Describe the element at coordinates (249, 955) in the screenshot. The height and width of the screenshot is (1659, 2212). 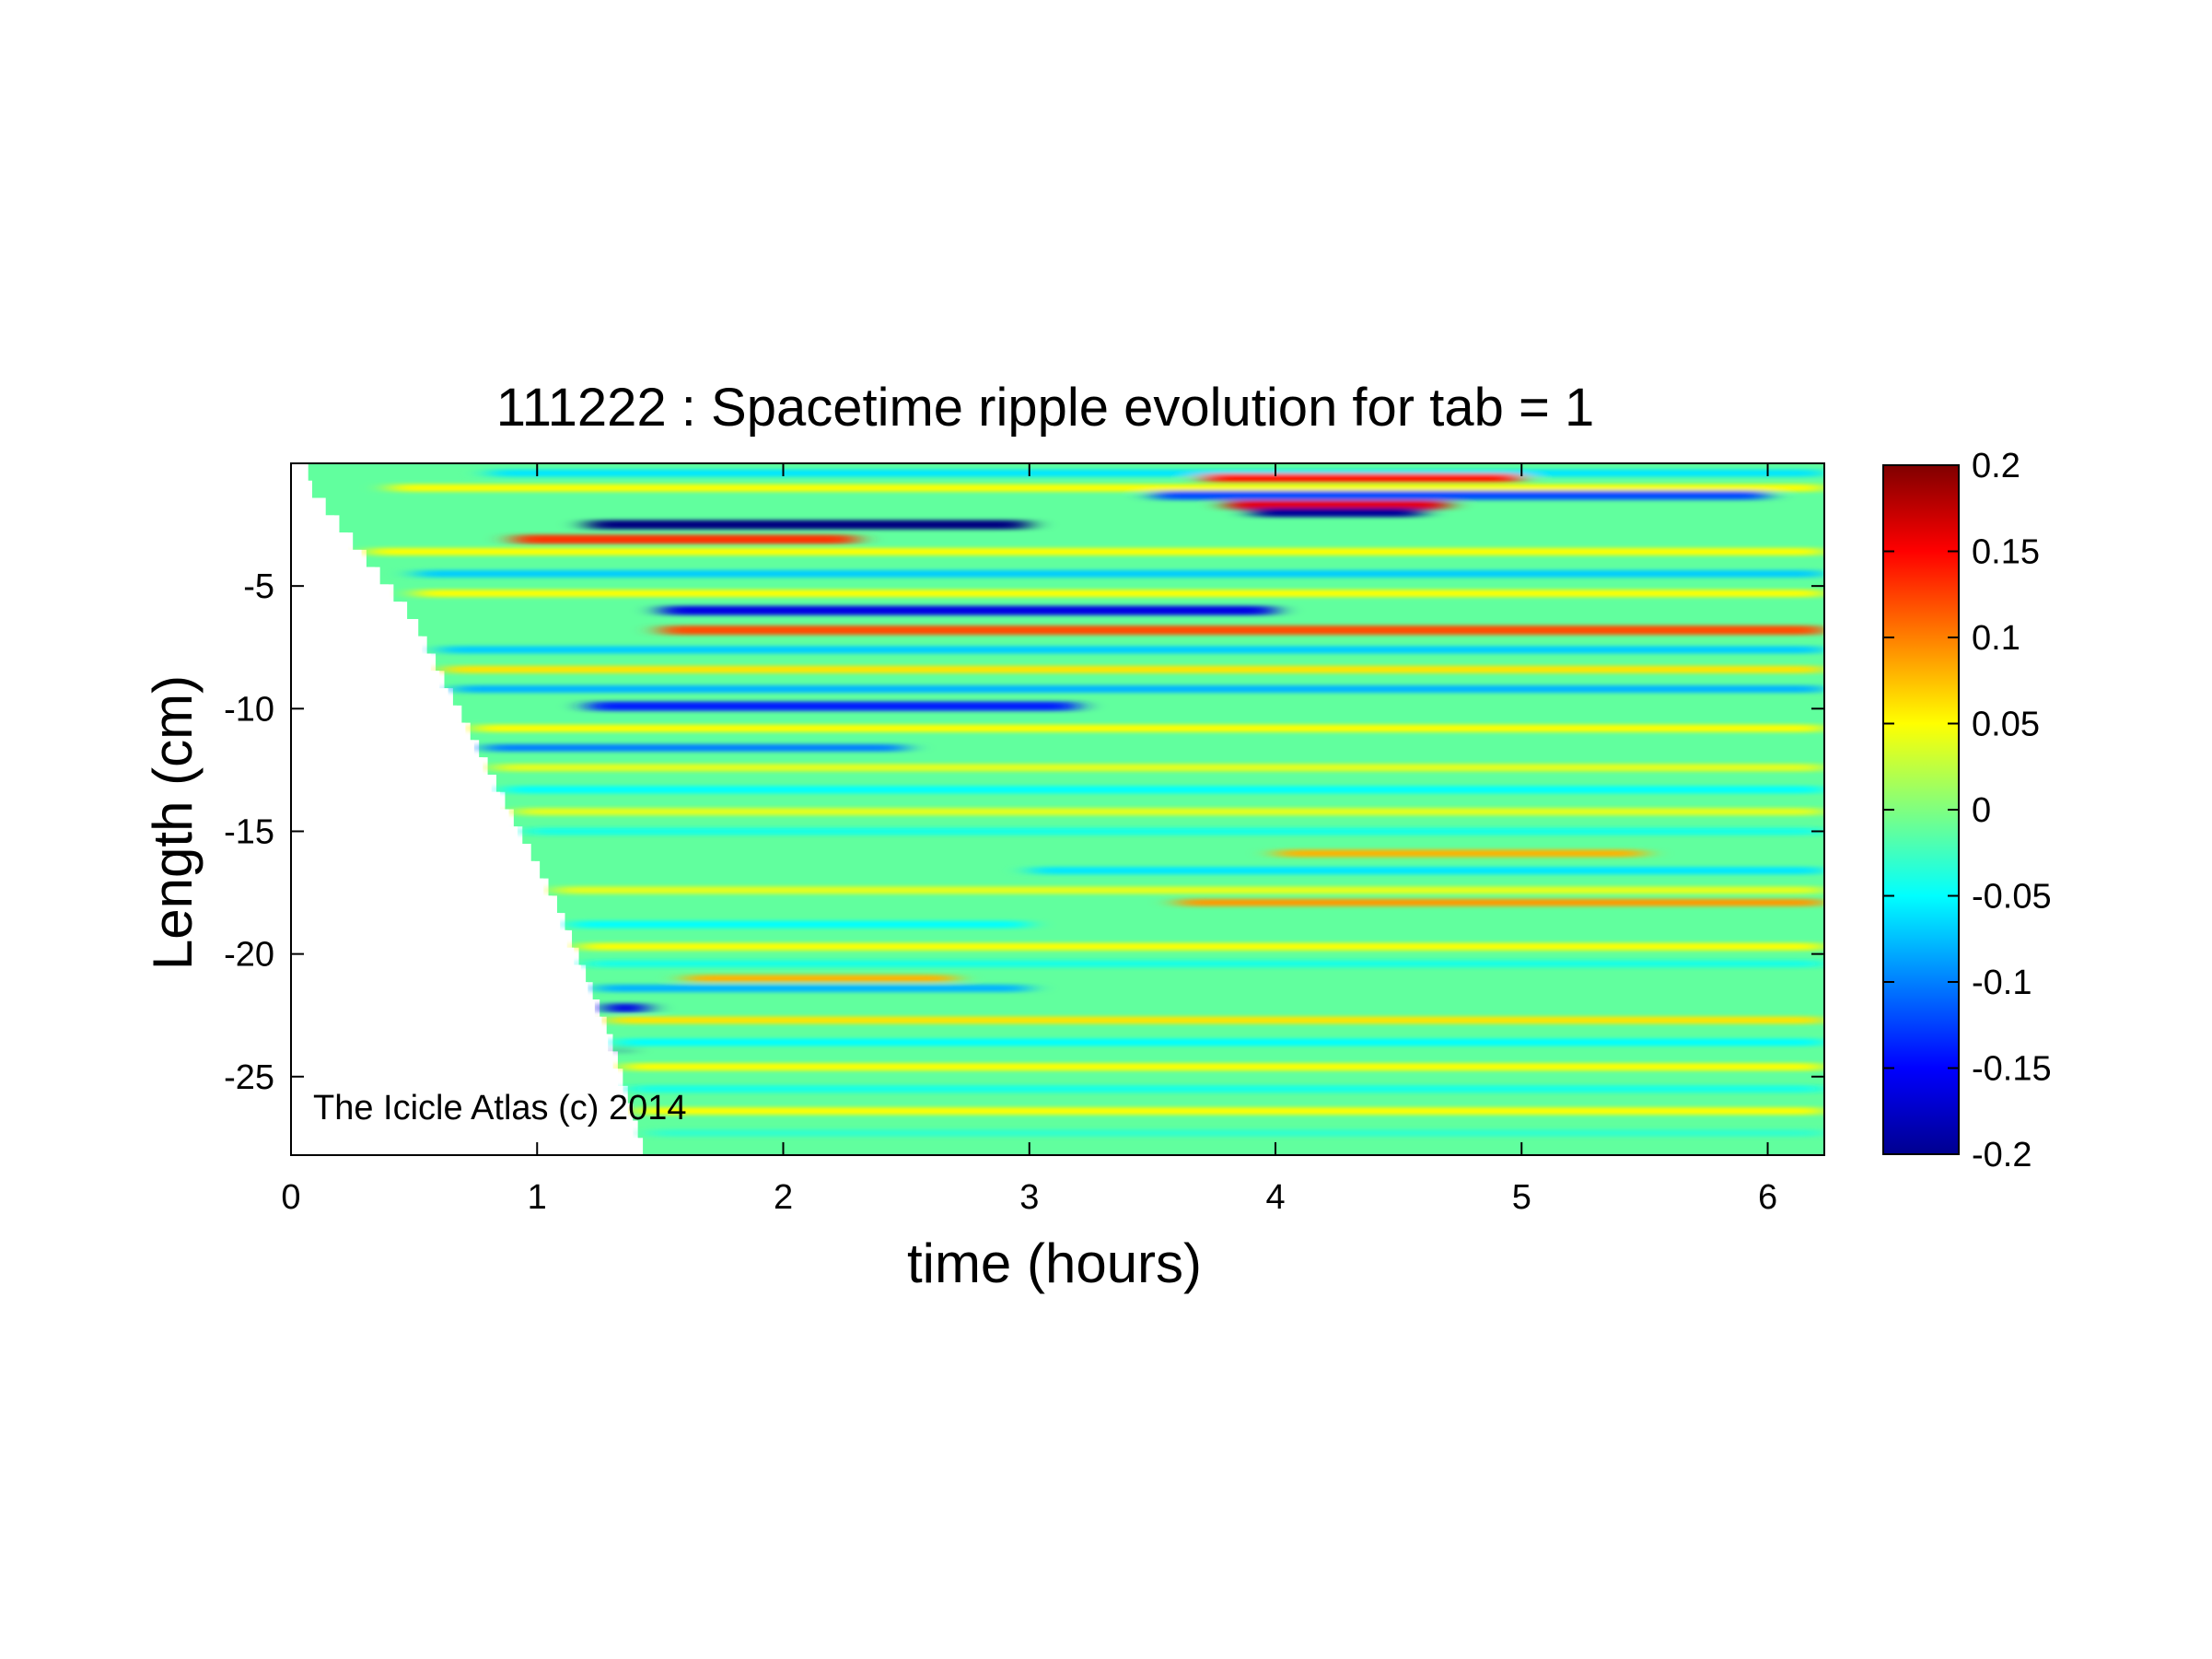
I see `y-tick-label: -20` at that location.